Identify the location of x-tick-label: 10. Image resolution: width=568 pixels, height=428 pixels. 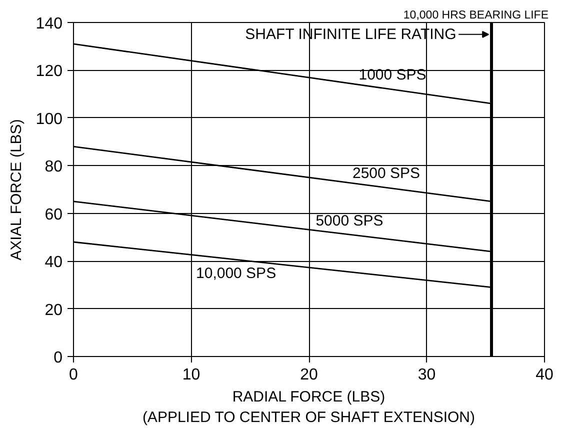
(191, 375).